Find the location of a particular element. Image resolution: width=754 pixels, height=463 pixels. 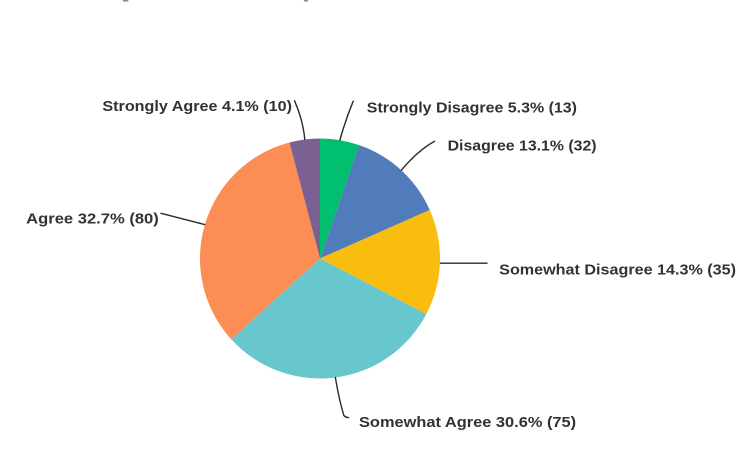

svg-text: Agree 32.7% (80) is located at coordinates (92, 219).